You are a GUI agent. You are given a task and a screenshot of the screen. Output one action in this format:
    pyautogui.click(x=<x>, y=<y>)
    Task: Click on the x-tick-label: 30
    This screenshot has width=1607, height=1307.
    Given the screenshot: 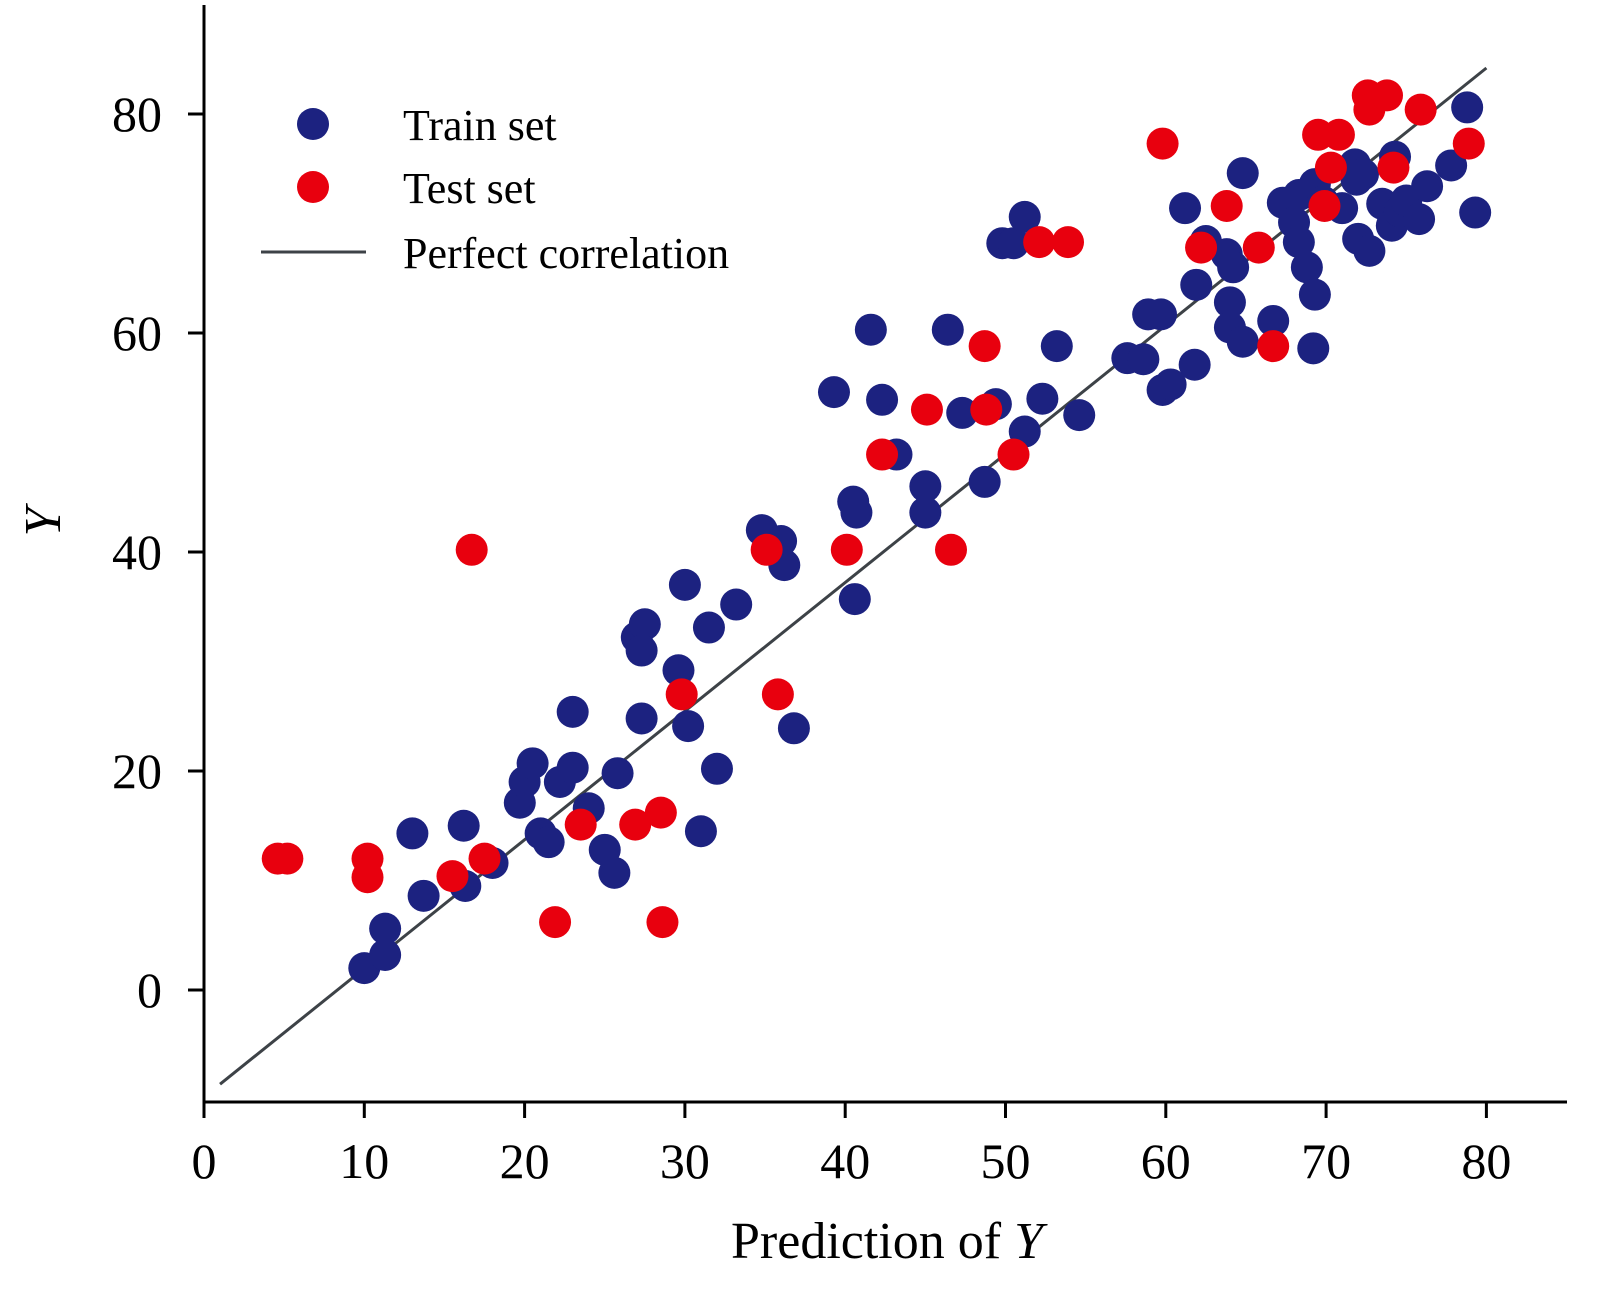 What is the action you would take?
    pyautogui.click(x=685, y=1161)
    